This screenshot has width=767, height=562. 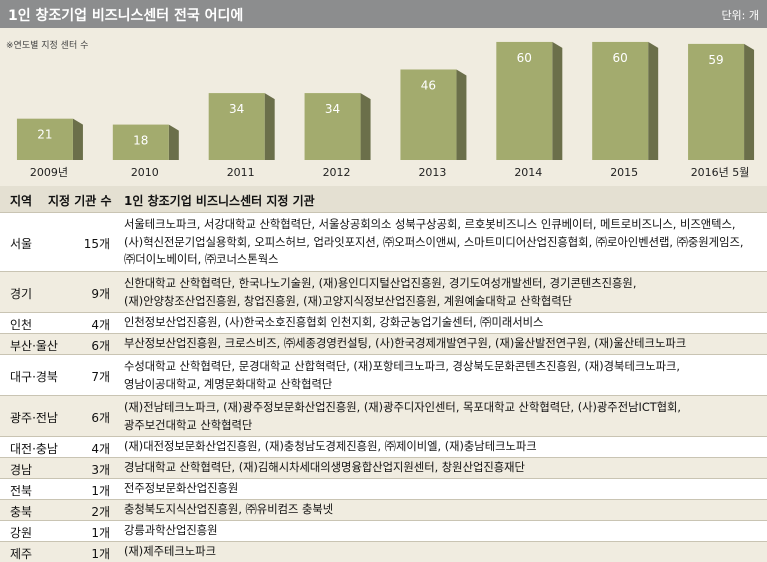 I want to click on institution-line: 충청북도지식산업진흥원, ㈜유비컴즈 충북넷, so click(x=229, y=509).